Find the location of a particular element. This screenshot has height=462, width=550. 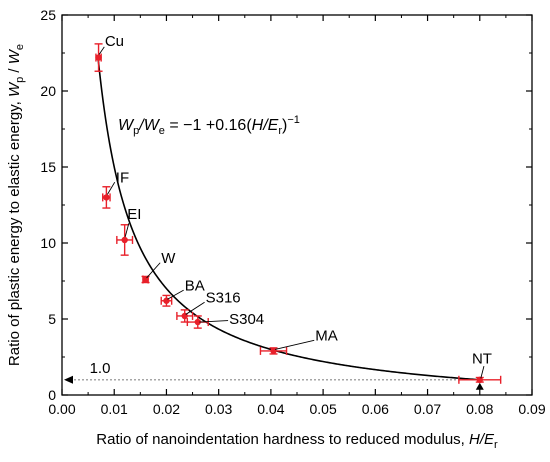

y-tick-label: 25 is located at coordinates (48, 15).